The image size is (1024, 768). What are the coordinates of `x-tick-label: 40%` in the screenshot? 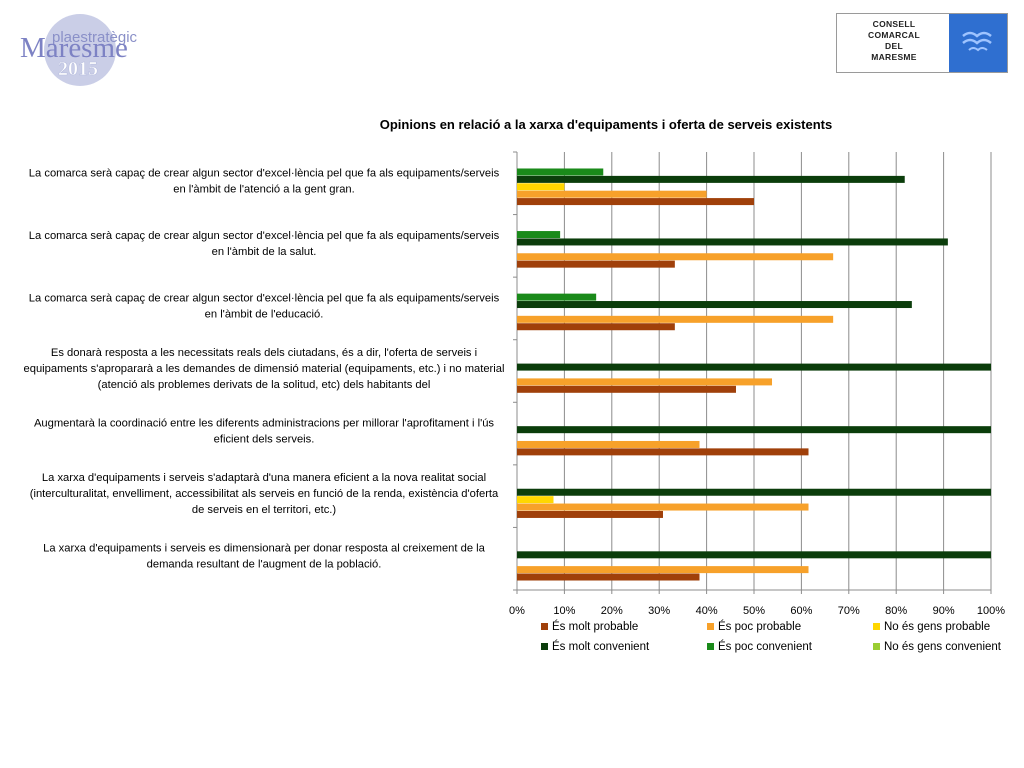 It's located at (707, 611).